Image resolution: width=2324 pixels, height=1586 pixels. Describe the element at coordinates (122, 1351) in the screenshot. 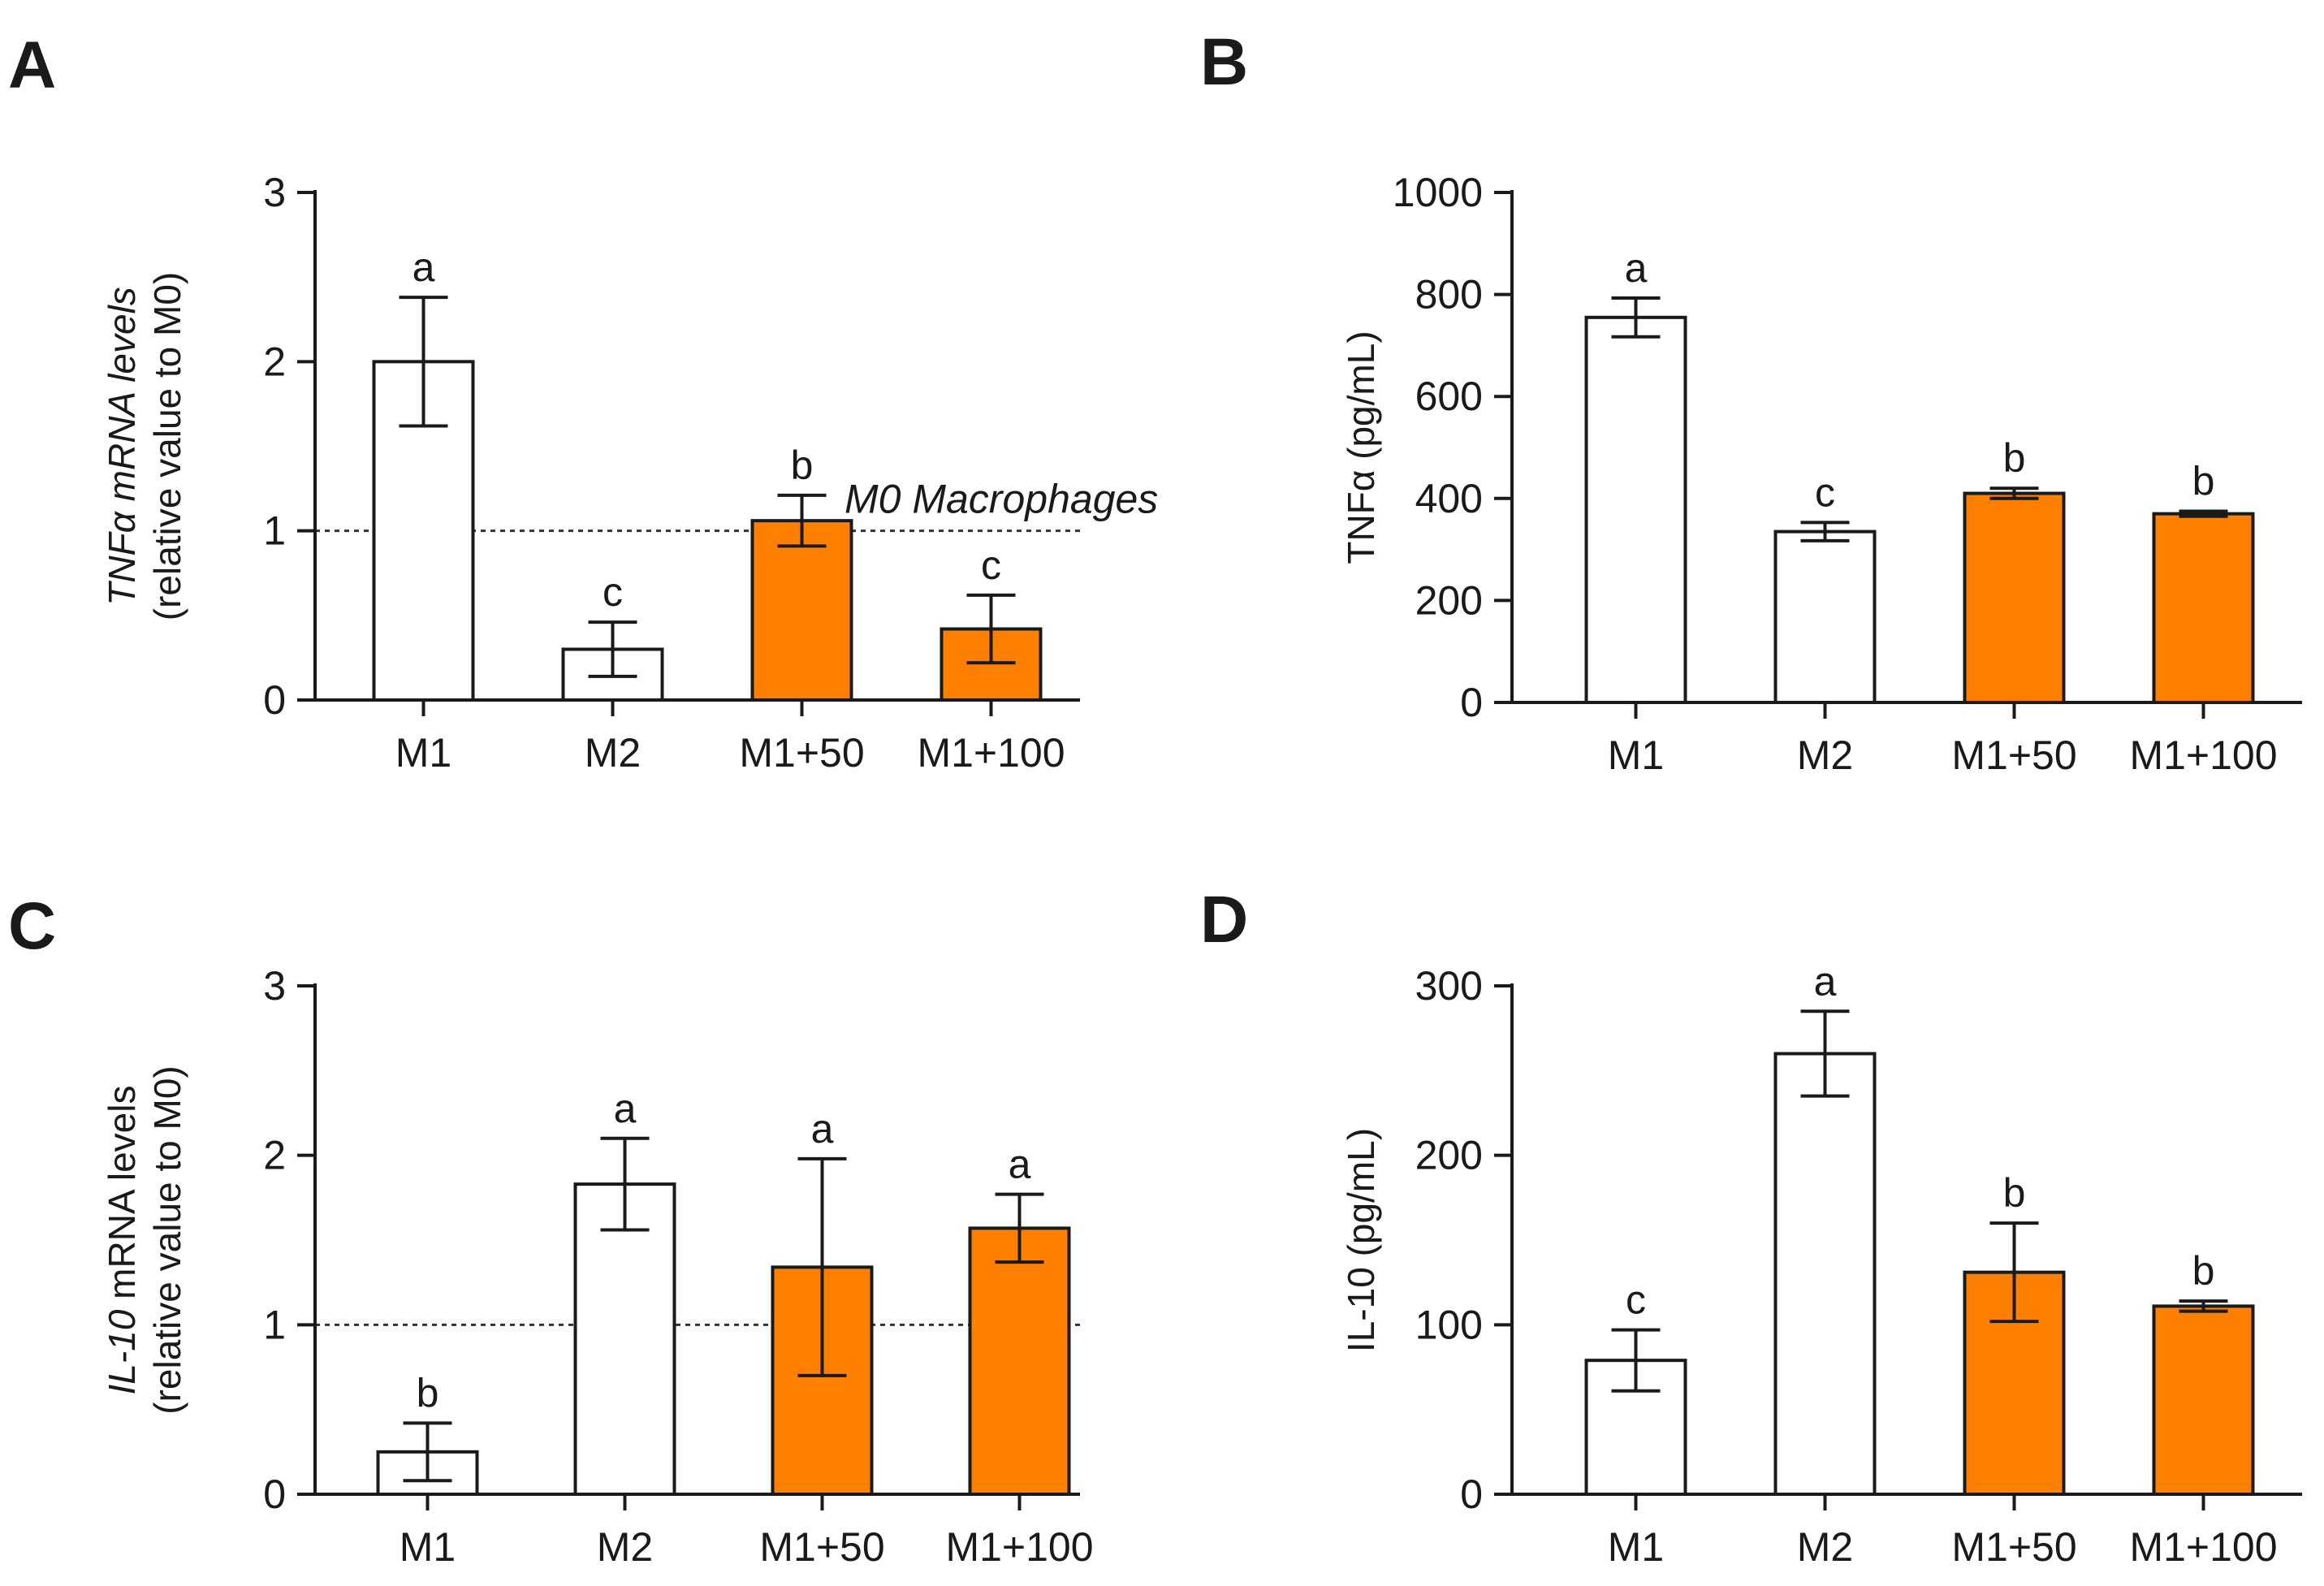

I see `y-axis-title-italic: IL-10` at that location.